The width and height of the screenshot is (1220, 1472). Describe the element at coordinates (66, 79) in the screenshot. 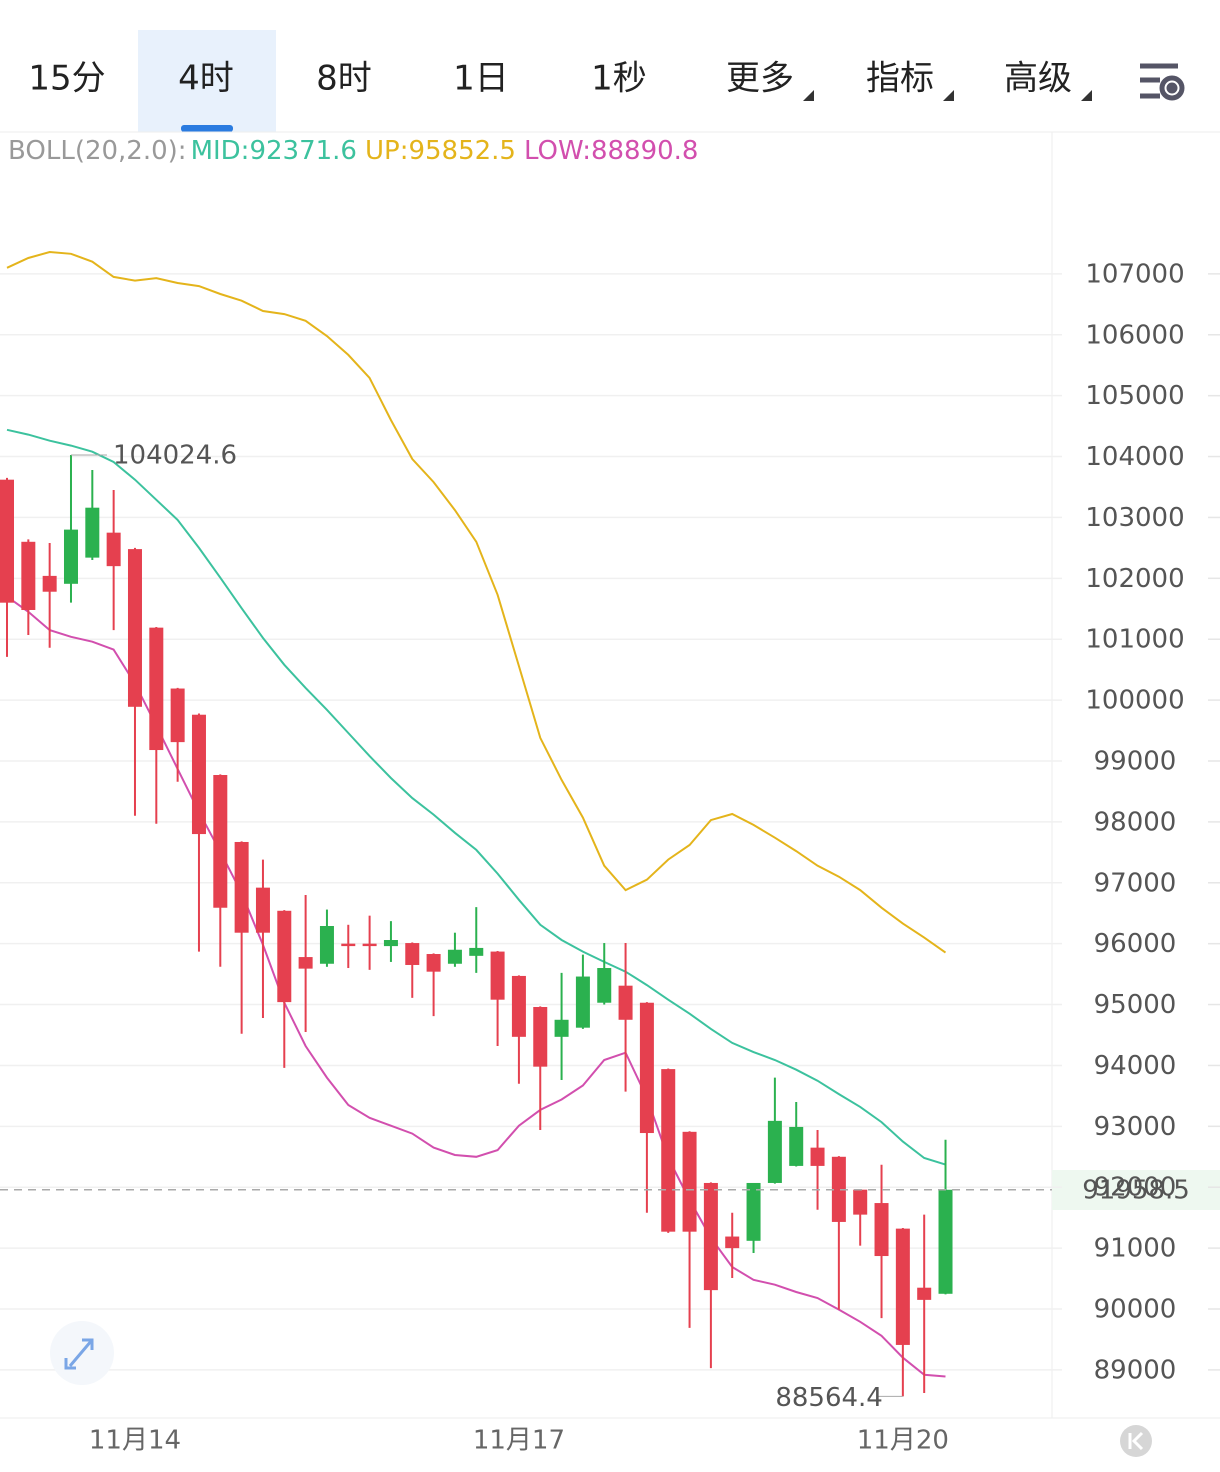

I see `tab: 15分` at that location.